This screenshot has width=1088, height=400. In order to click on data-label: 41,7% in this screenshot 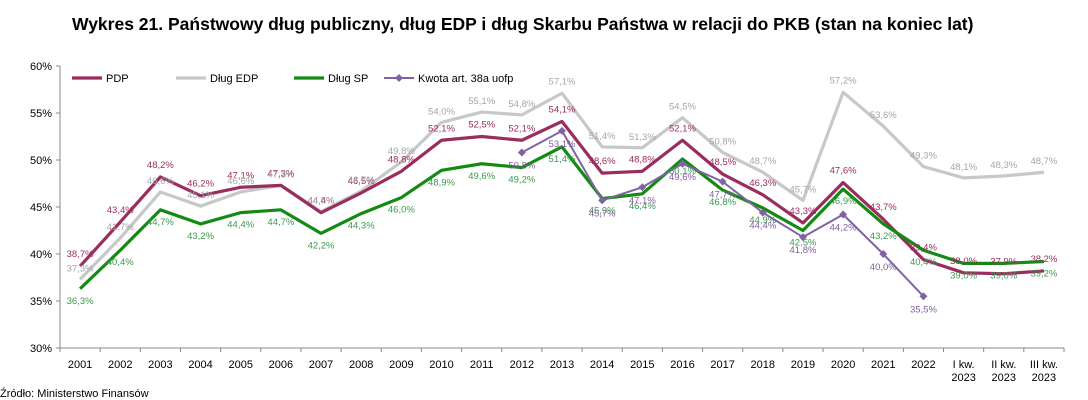, I will do `click(120, 227)`.